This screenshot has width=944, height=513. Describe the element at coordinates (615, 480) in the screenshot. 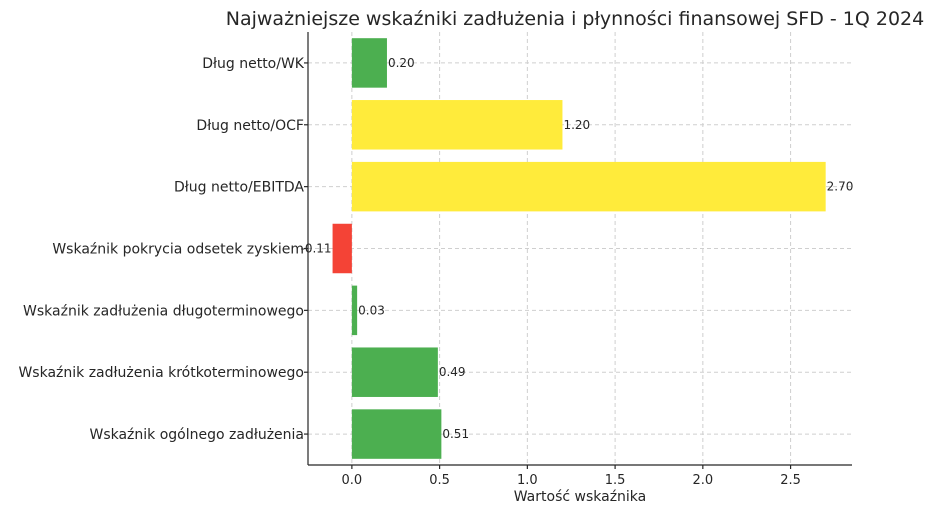

I see `x-tick-label: 1.5` at that location.